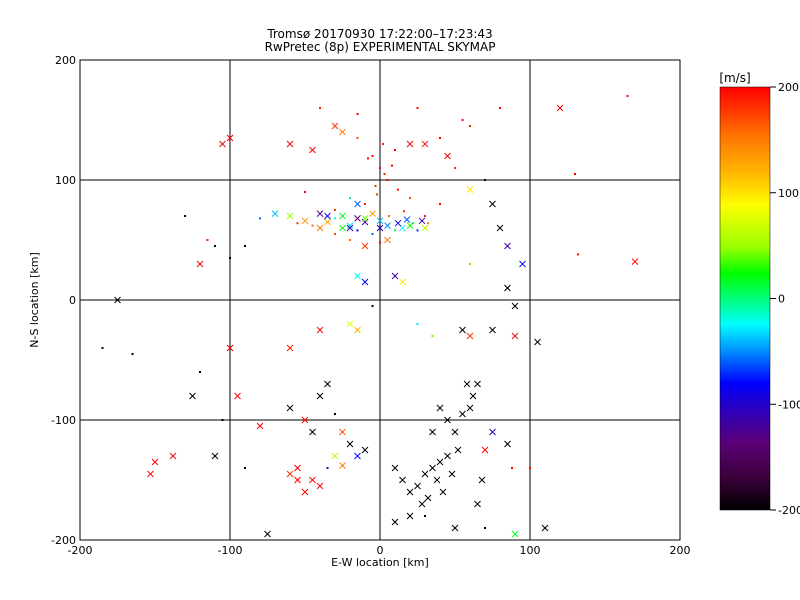 The image size is (800, 600). I want to click on colorbar-label: [m/s], so click(734, 78).